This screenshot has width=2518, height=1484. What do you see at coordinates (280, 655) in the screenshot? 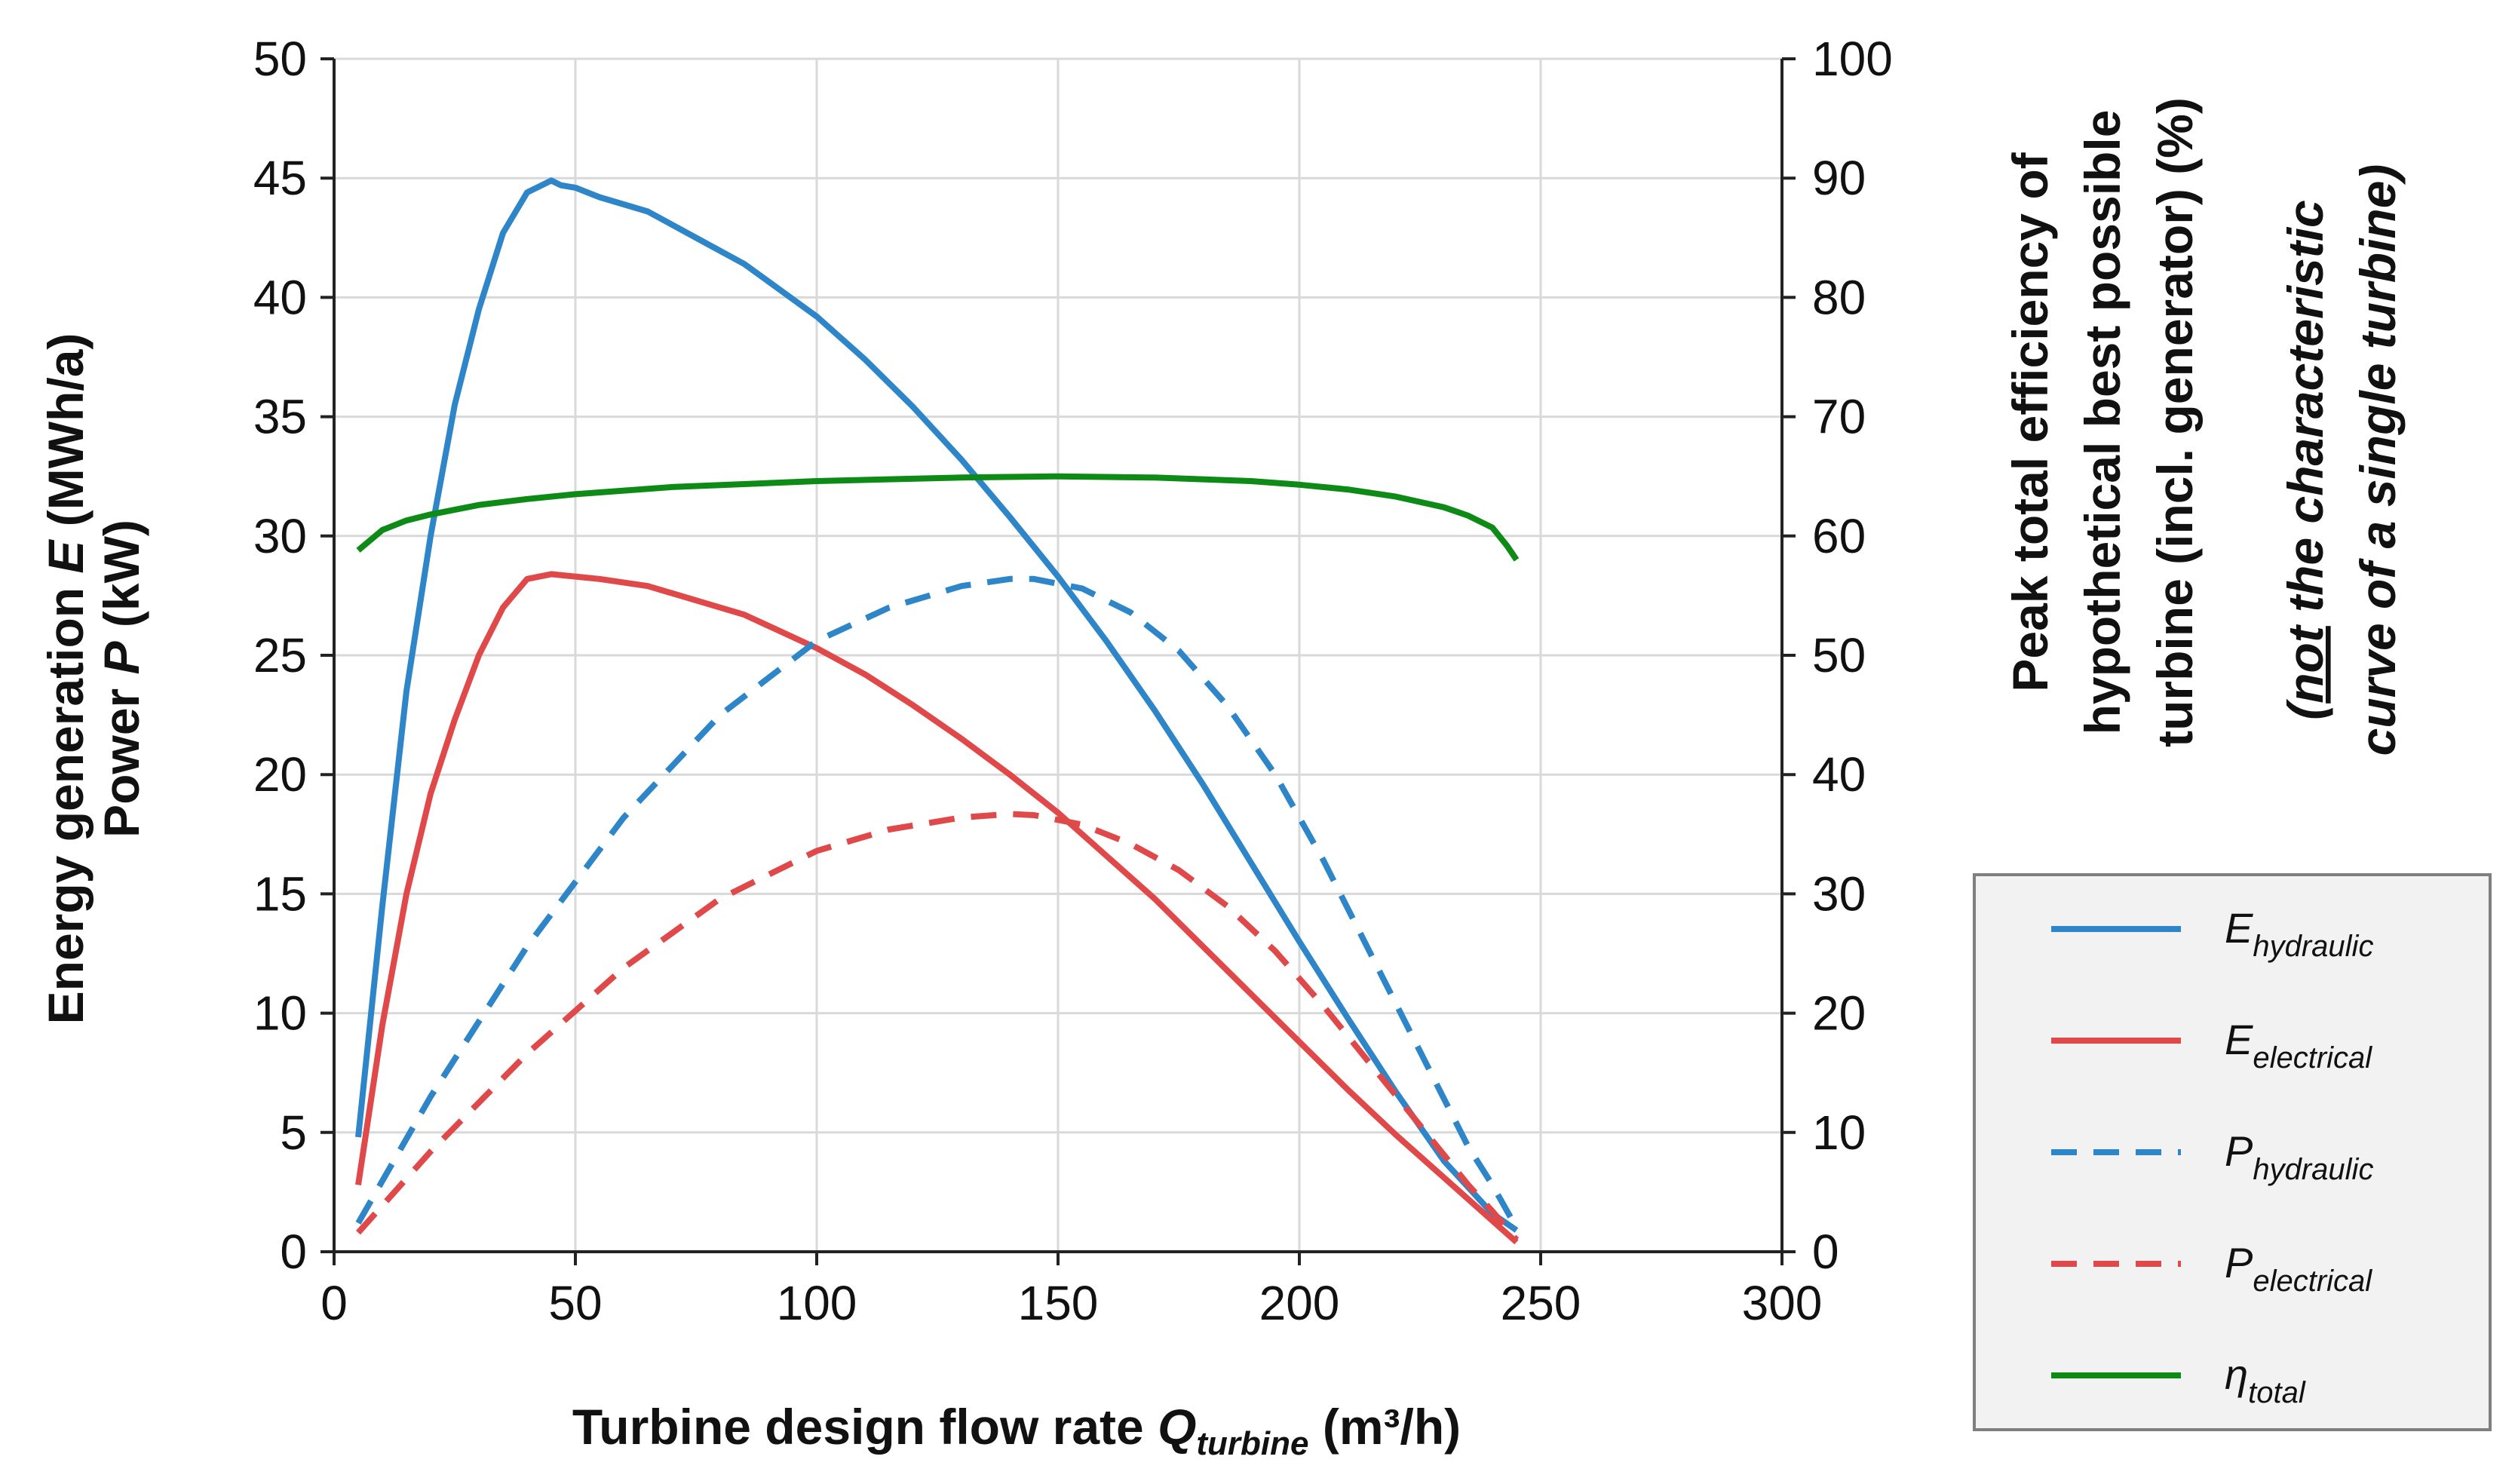
I see `y-left-tick-label: 25` at bounding box center [280, 655].